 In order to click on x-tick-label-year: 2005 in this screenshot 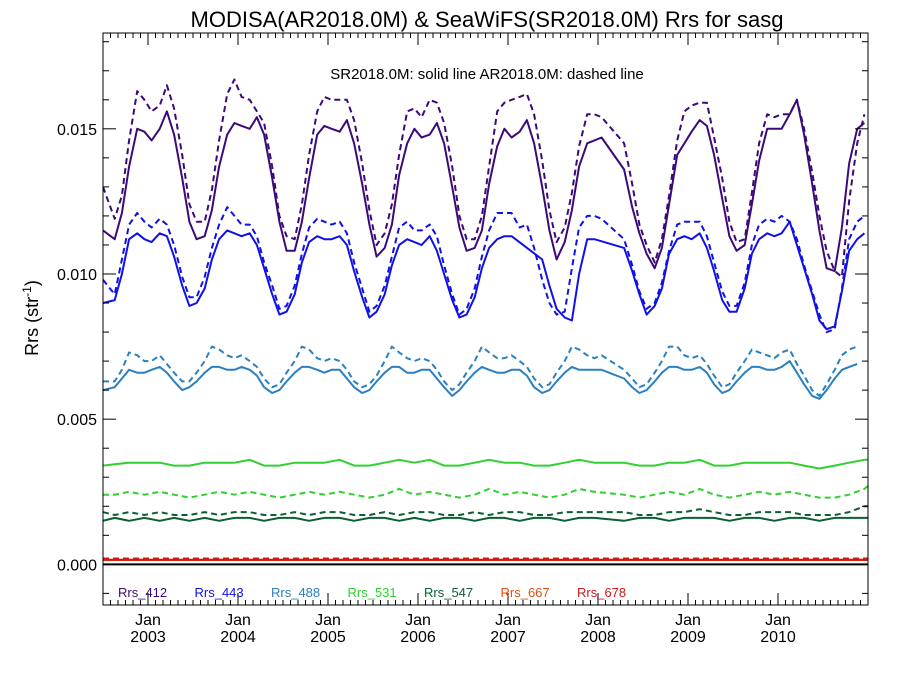, I will do `click(328, 637)`.